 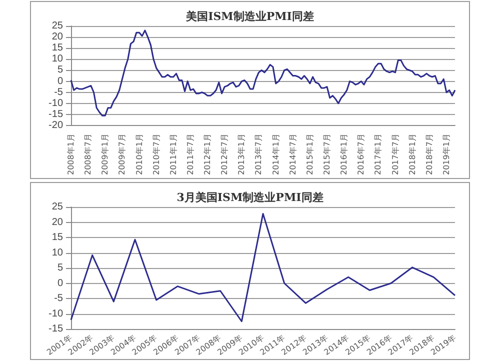 I want to click on x-tick-label: 2010年1月, so click(x=139, y=155).